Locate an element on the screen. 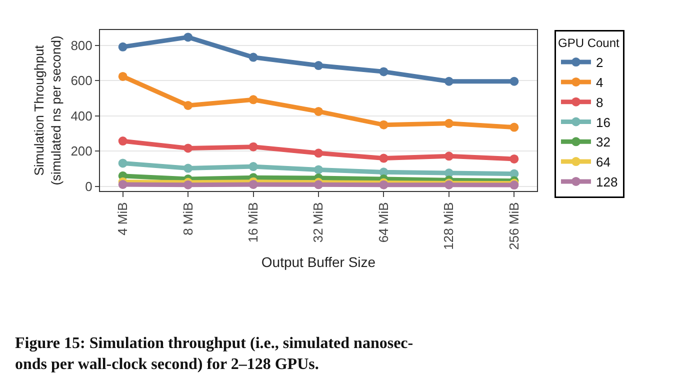 The image size is (680, 392). y-tick-label: 800 is located at coordinates (81, 46).